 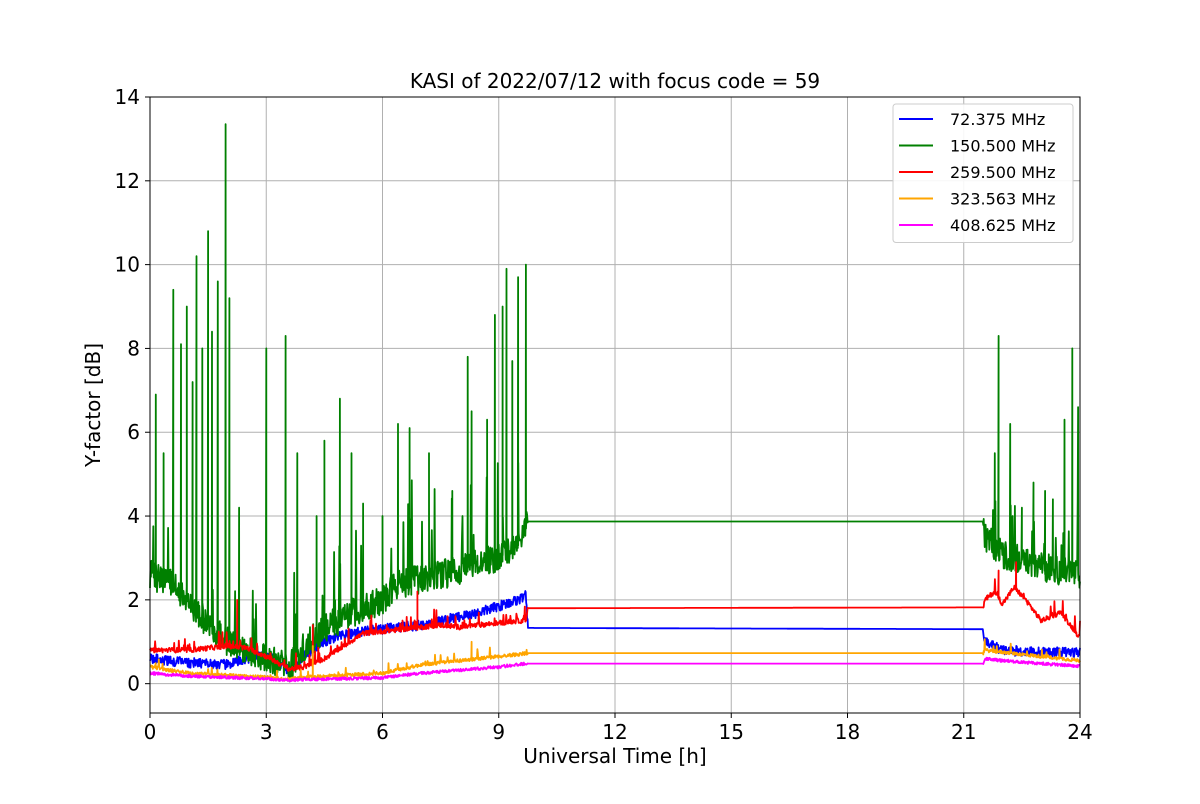 What do you see at coordinates (1002, 199) in the screenshot?
I see `legend-label: 323.563 MHz` at bounding box center [1002, 199].